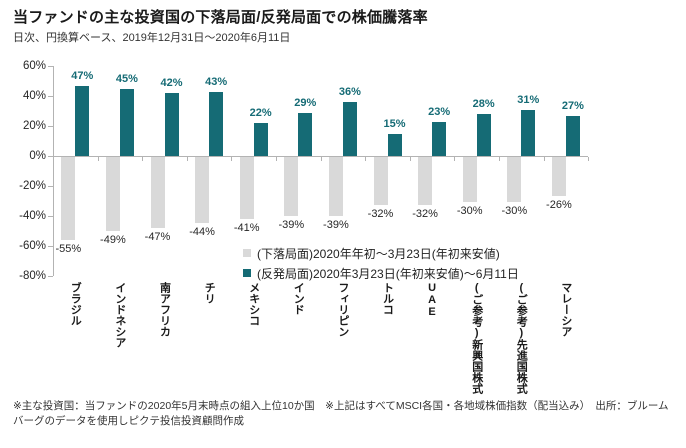 Image resolution: width=686 pixels, height=448 pixels. I want to click on category-label: UAE, so click(432, 300).